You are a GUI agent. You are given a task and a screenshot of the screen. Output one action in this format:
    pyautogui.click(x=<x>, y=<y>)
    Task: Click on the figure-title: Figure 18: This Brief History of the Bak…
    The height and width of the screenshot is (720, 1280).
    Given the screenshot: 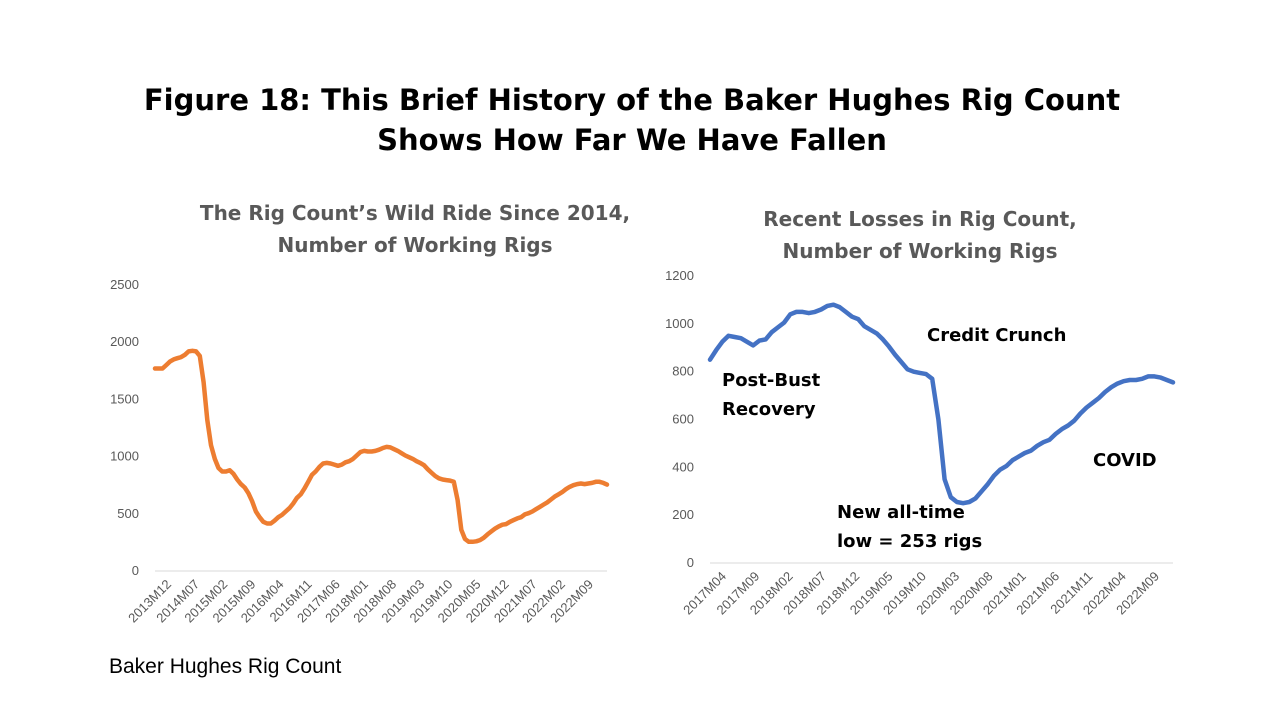 What is the action you would take?
    pyautogui.click(x=632, y=120)
    